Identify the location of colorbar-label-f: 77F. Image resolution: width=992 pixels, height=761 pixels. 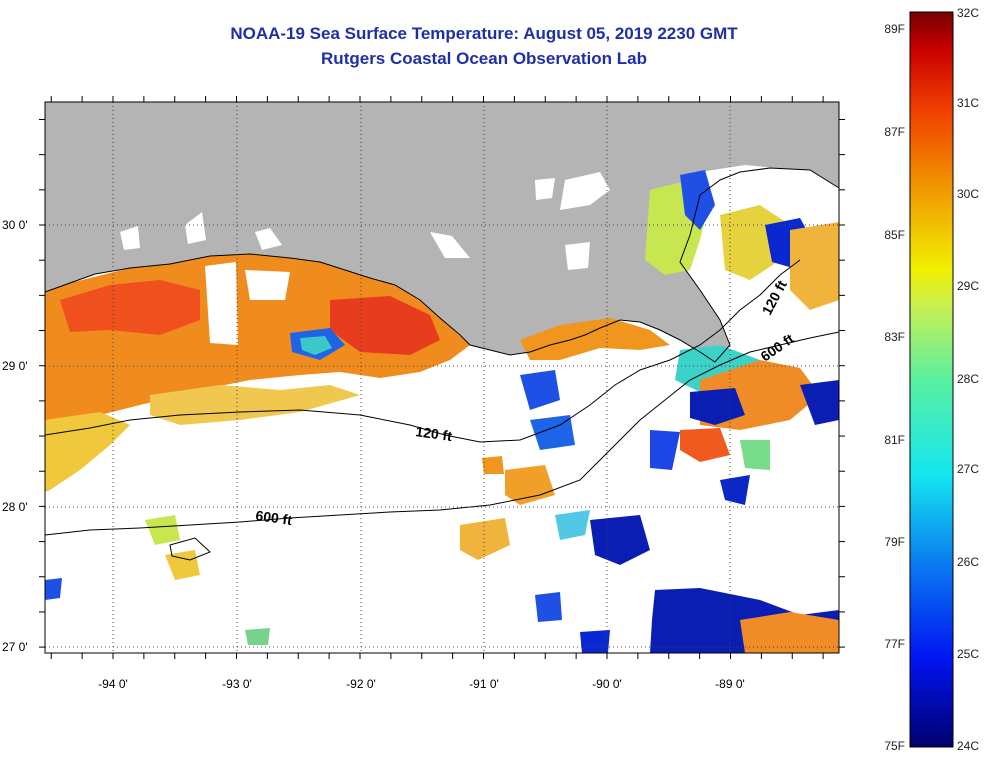
(894, 644).